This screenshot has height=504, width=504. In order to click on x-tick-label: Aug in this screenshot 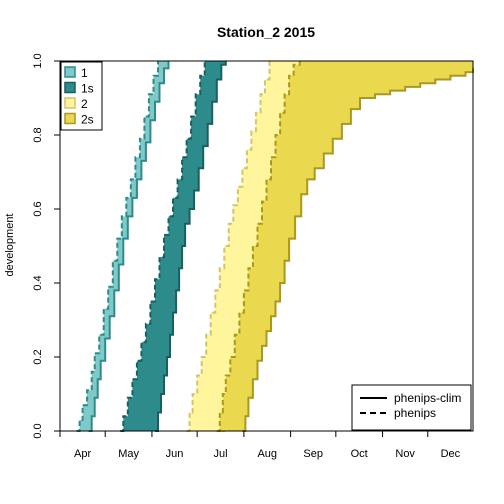, I will do `click(267, 454)`.